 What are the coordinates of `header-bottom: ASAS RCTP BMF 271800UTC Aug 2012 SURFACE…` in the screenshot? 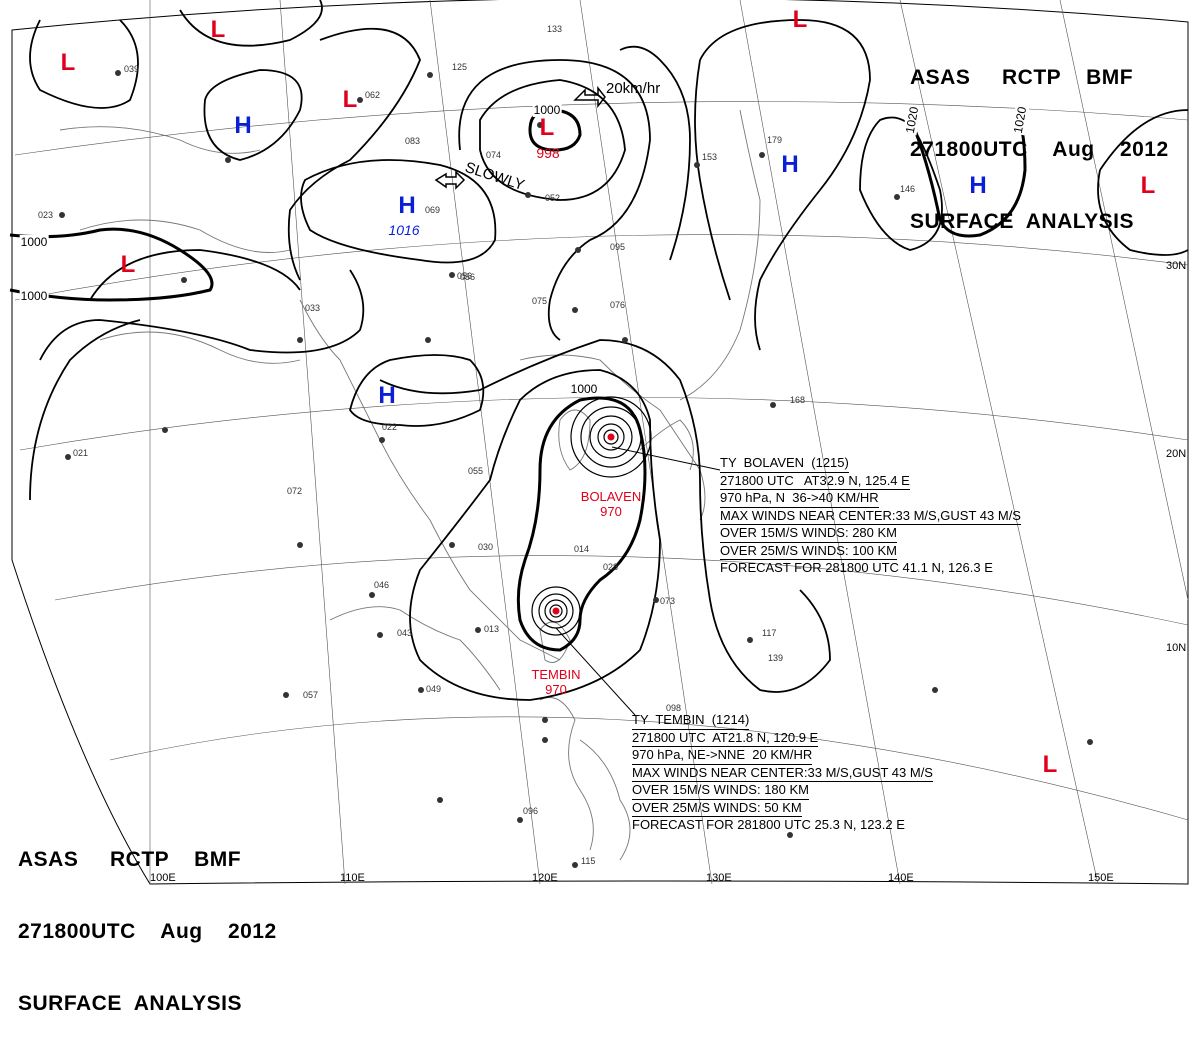 It's located at (147, 920).